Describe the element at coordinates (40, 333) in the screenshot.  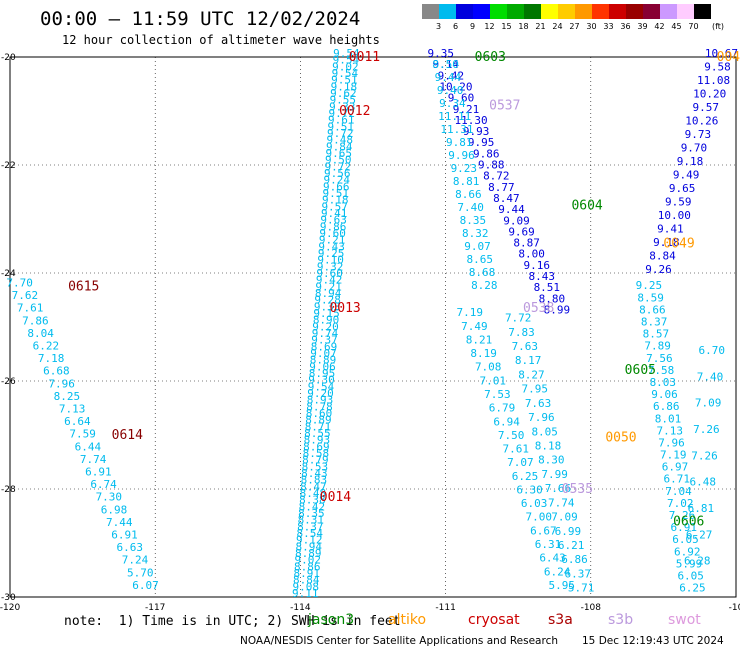
I see `wave-height-value: 8.04` at that location.